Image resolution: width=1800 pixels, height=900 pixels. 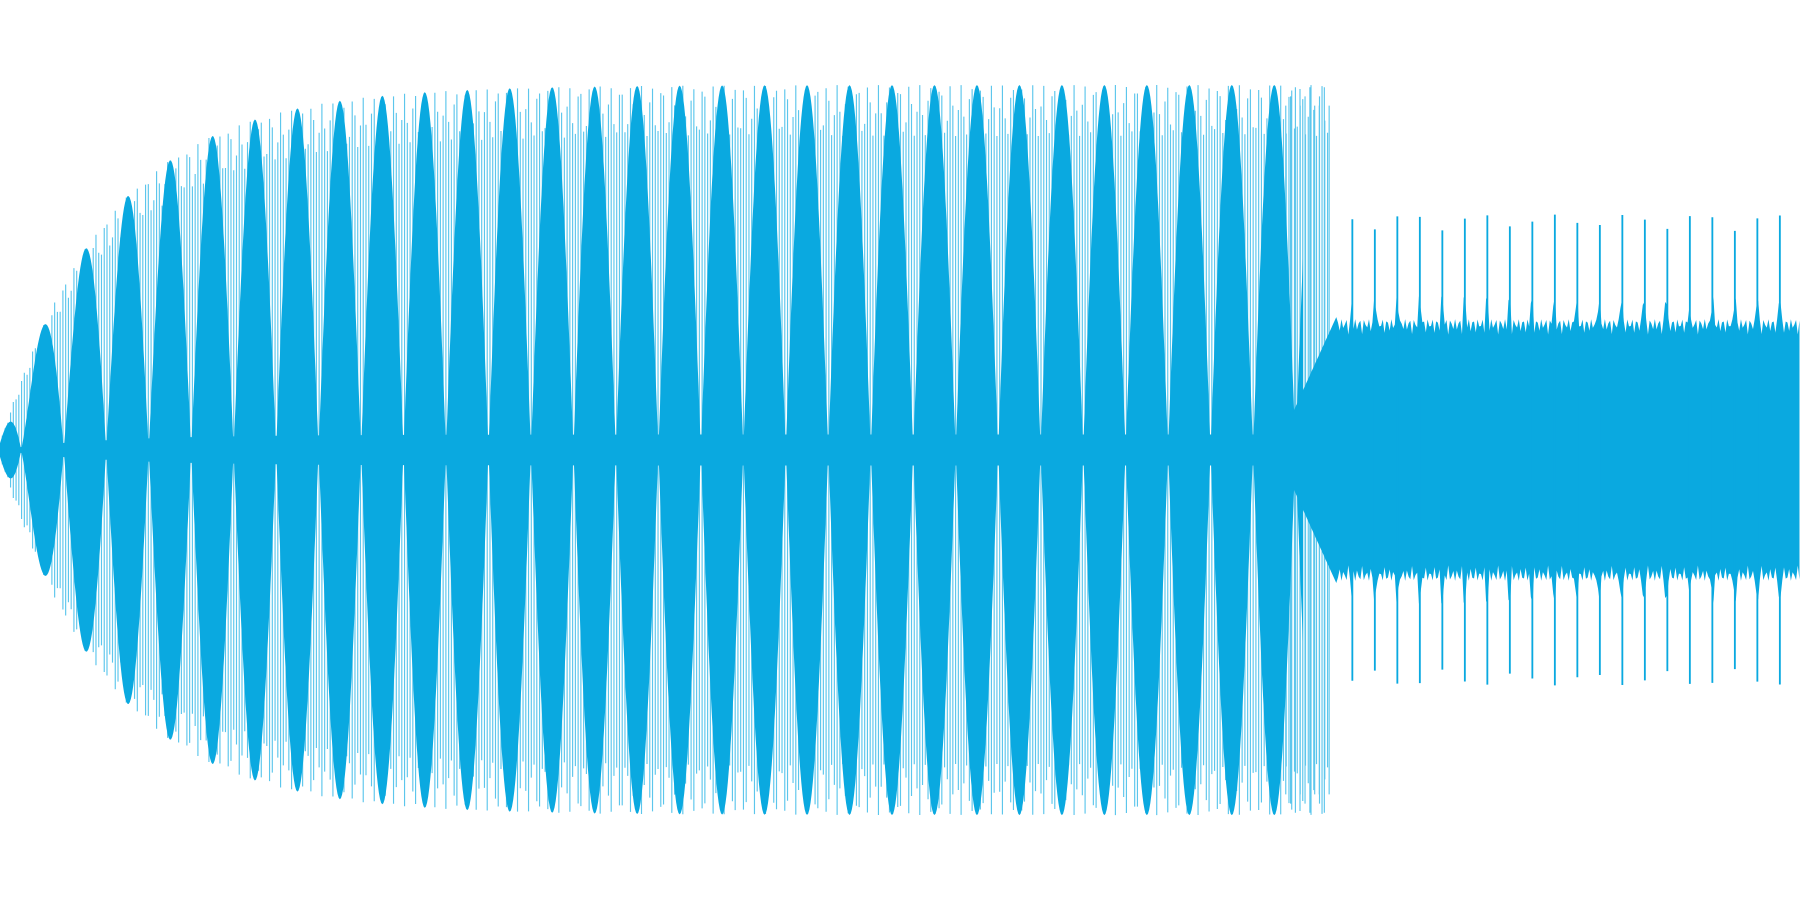 I want to click on waveform-spikes, so click(x=1566, y=450).